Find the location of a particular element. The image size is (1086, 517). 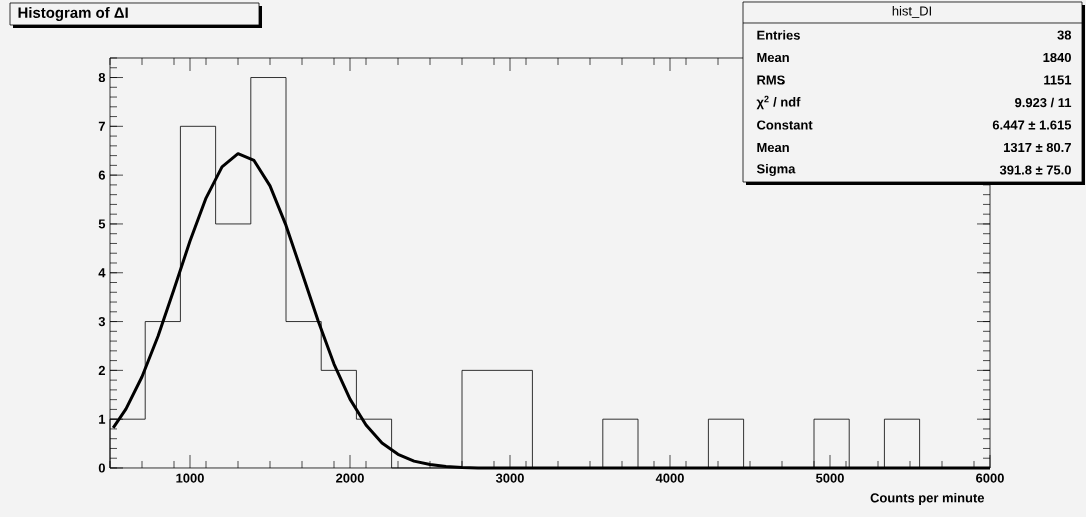

text: 9.923 / 11 is located at coordinates (1043, 102).